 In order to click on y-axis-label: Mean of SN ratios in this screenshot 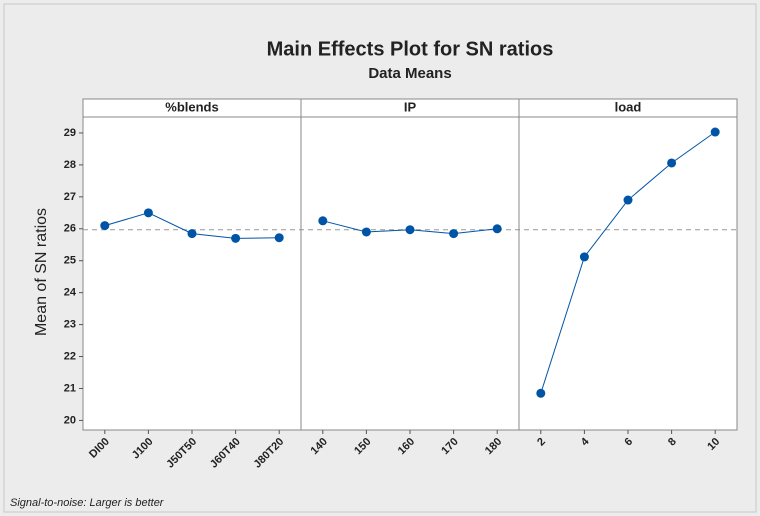, I will do `click(41, 272)`.